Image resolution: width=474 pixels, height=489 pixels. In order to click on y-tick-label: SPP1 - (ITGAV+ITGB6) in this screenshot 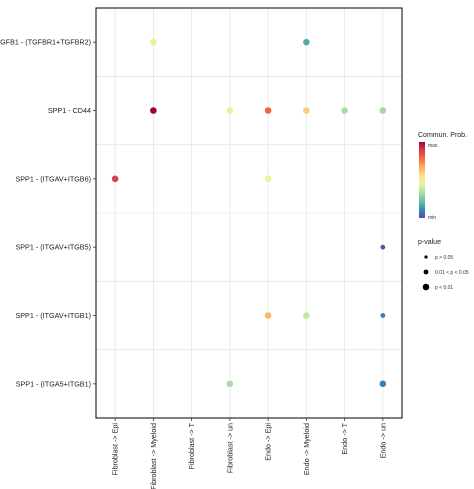, I will do `click(53, 178)`.